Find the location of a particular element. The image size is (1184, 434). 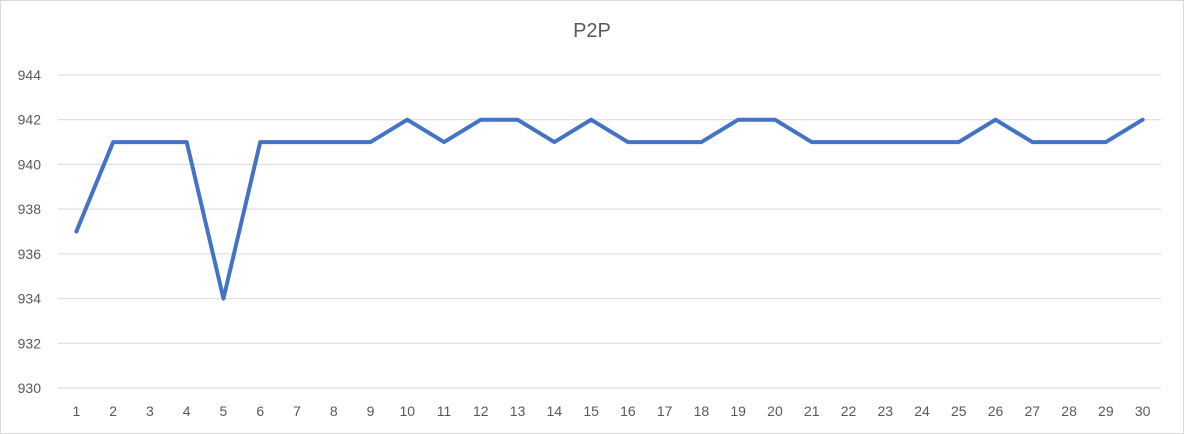

x-tick-label: 9 is located at coordinates (371, 411).